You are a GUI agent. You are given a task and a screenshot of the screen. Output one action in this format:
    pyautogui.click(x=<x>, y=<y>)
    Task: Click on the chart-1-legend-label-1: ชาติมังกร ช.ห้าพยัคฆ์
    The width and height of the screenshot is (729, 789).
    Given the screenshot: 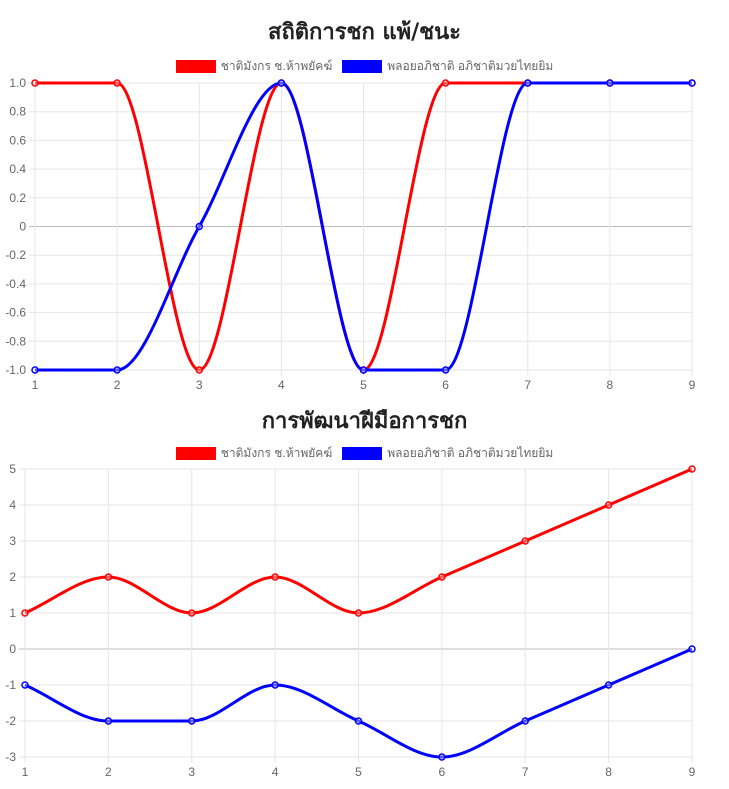 What is the action you would take?
    pyautogui.click(x=276, y=65)
    